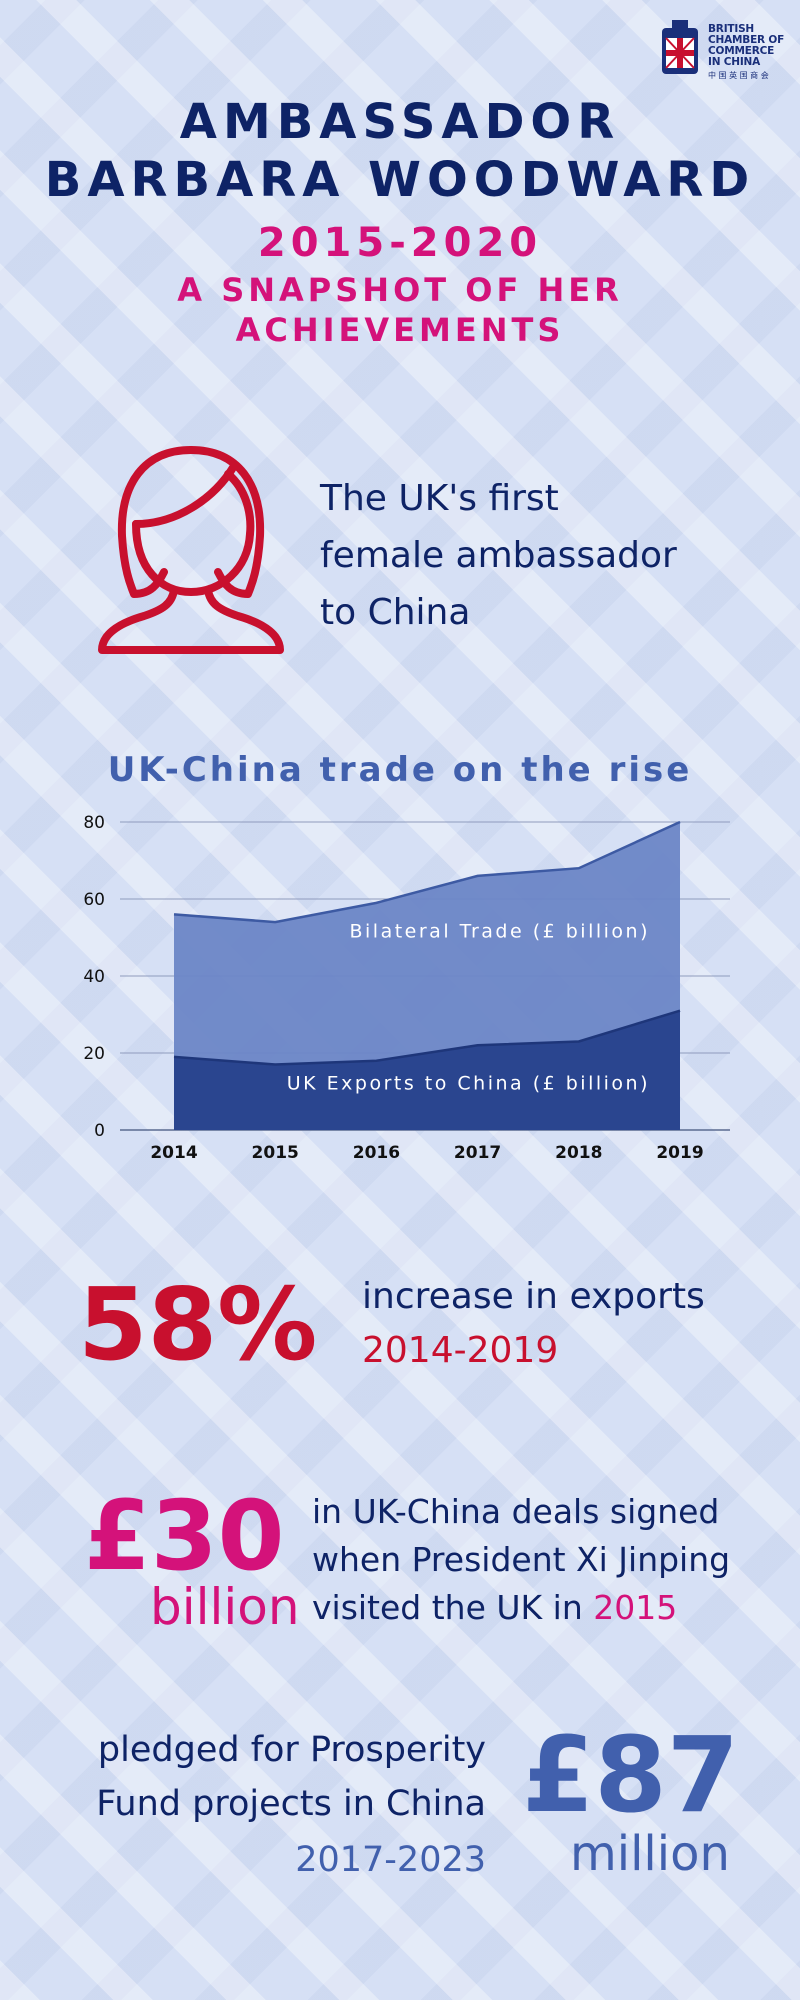 The height and width of the screenshot is (2000, 800). I want to click on x-tick-label: 2018, so click(578, 1153).